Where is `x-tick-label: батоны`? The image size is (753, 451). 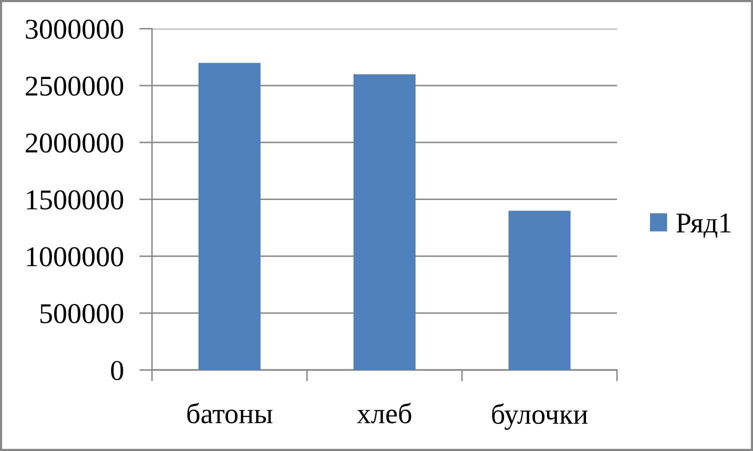 x-tick-label: батоны is located at coordinates (229, 413).